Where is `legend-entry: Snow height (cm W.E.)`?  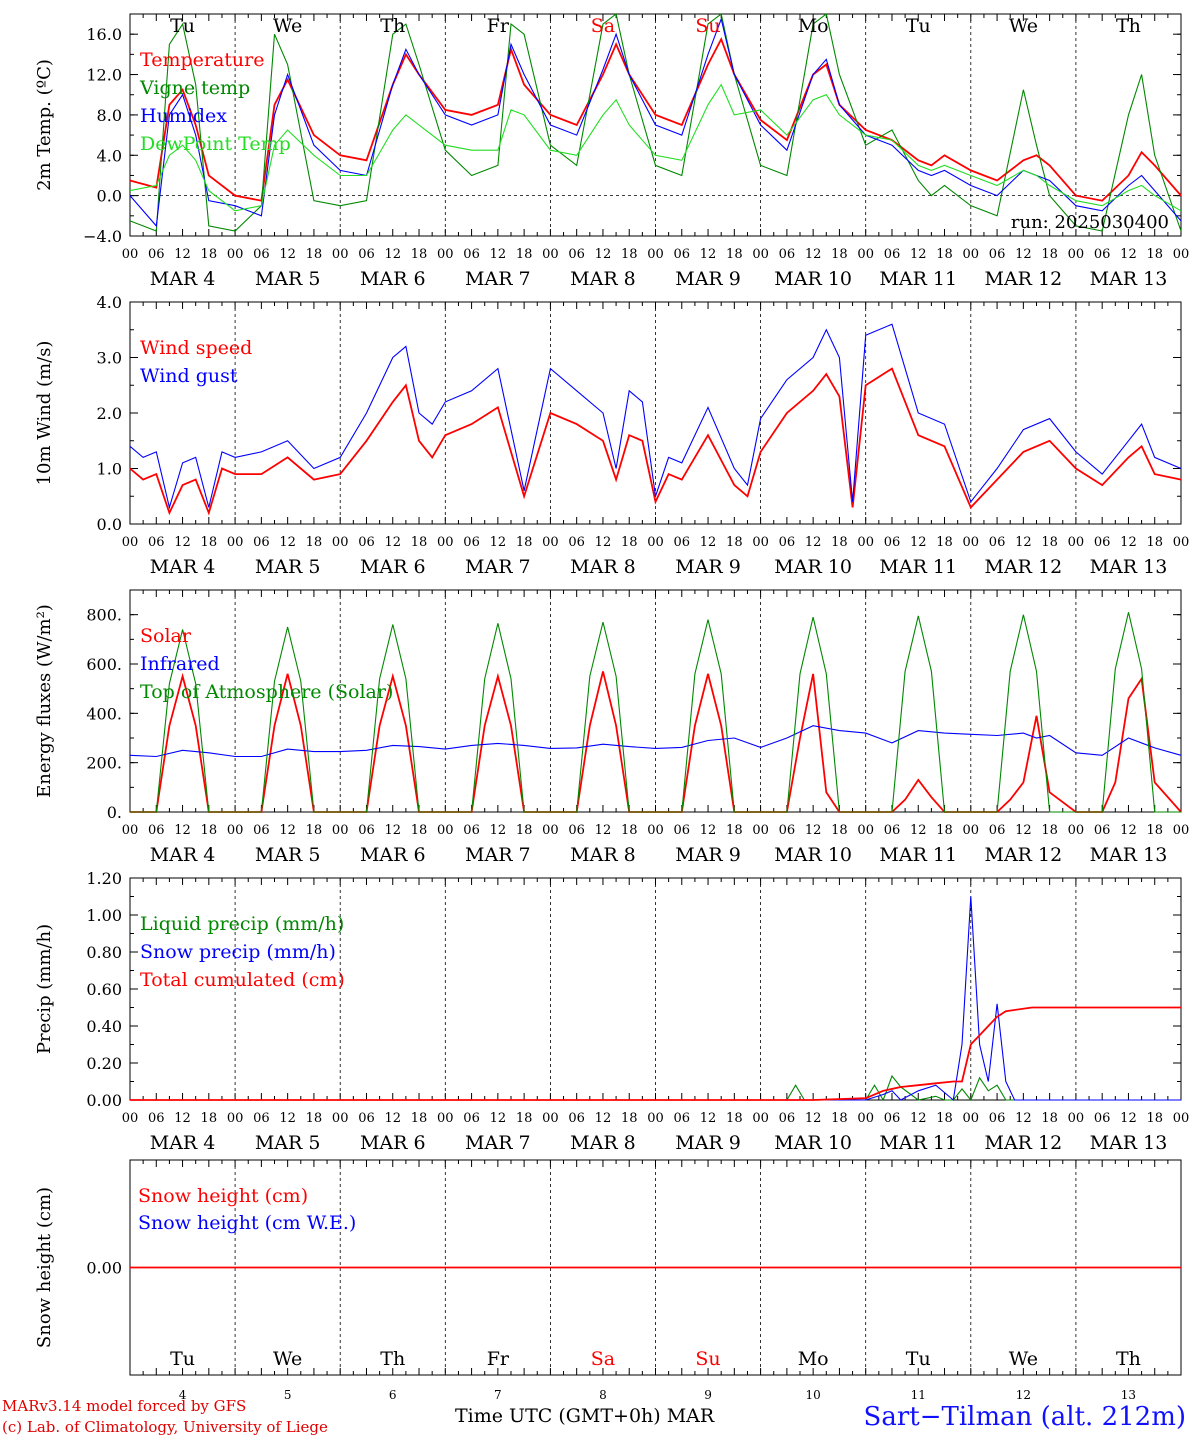
legend-entry: Snow height (cm W.E.) is located at coordinates (247, 1223).